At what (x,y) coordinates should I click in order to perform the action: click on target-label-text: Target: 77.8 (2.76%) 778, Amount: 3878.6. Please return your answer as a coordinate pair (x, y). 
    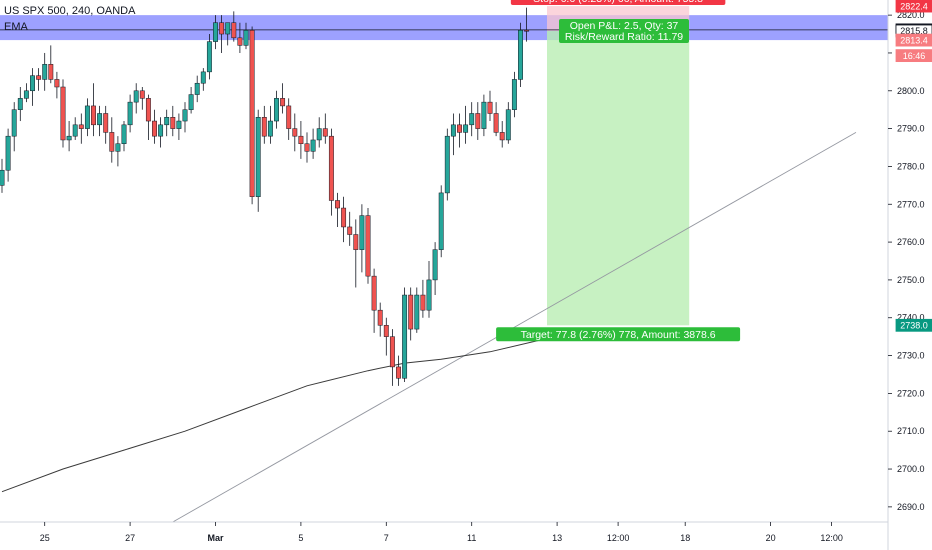
    Looking at the image, I should click on (618, 335).